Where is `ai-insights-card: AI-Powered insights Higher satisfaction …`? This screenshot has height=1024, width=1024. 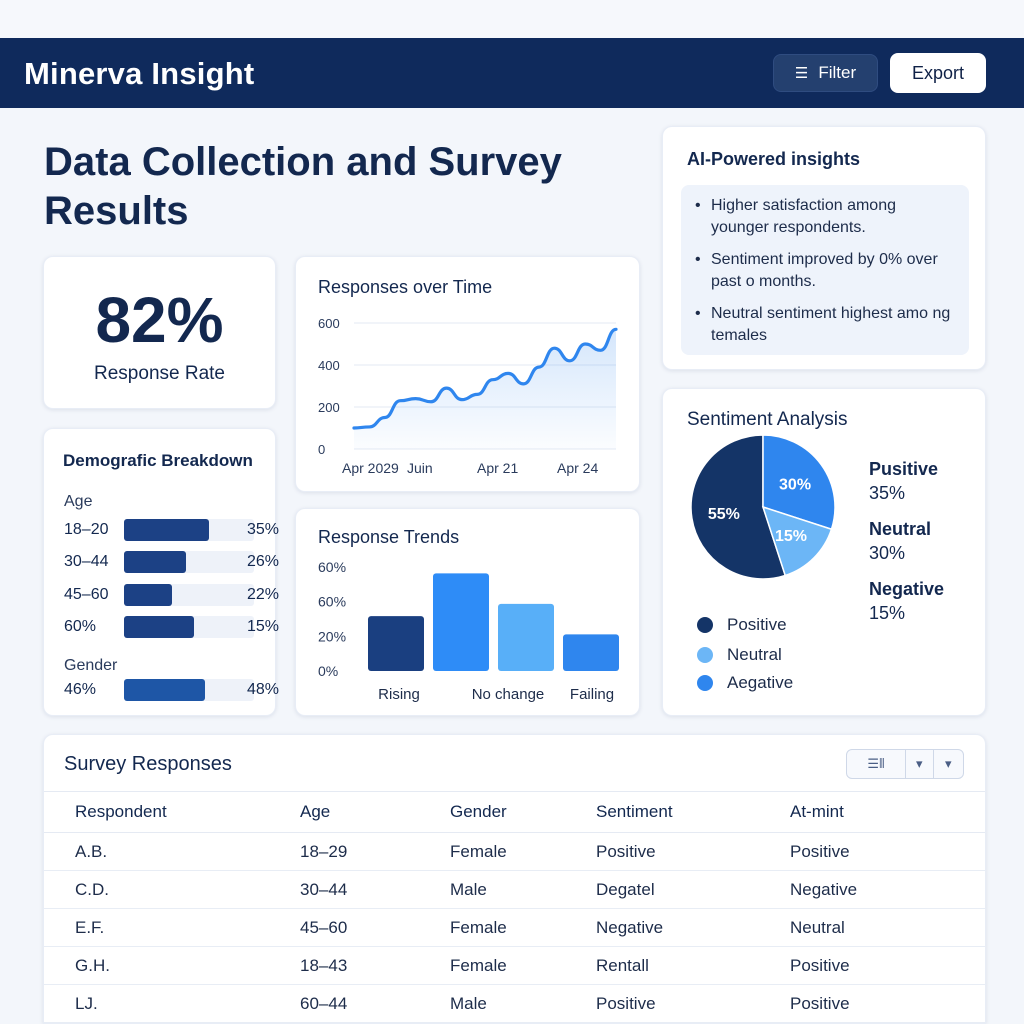 ai-insights-card: AI-Powered insights Higher satisfaction … is located at coordinates (824, 248).